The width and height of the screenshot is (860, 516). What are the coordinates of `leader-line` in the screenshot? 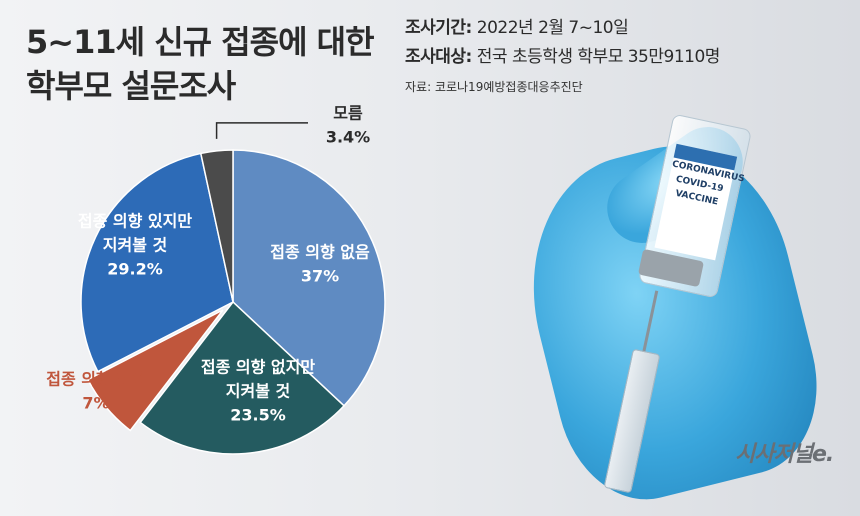 It's located at (261, 130).